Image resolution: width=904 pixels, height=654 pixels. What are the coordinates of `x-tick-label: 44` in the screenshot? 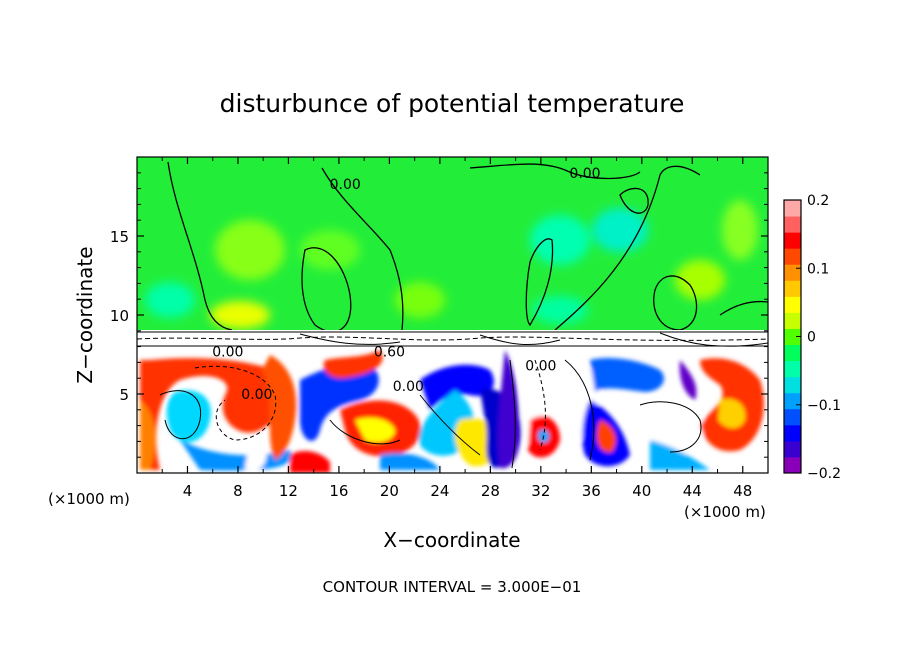 It's located at (692, 491).